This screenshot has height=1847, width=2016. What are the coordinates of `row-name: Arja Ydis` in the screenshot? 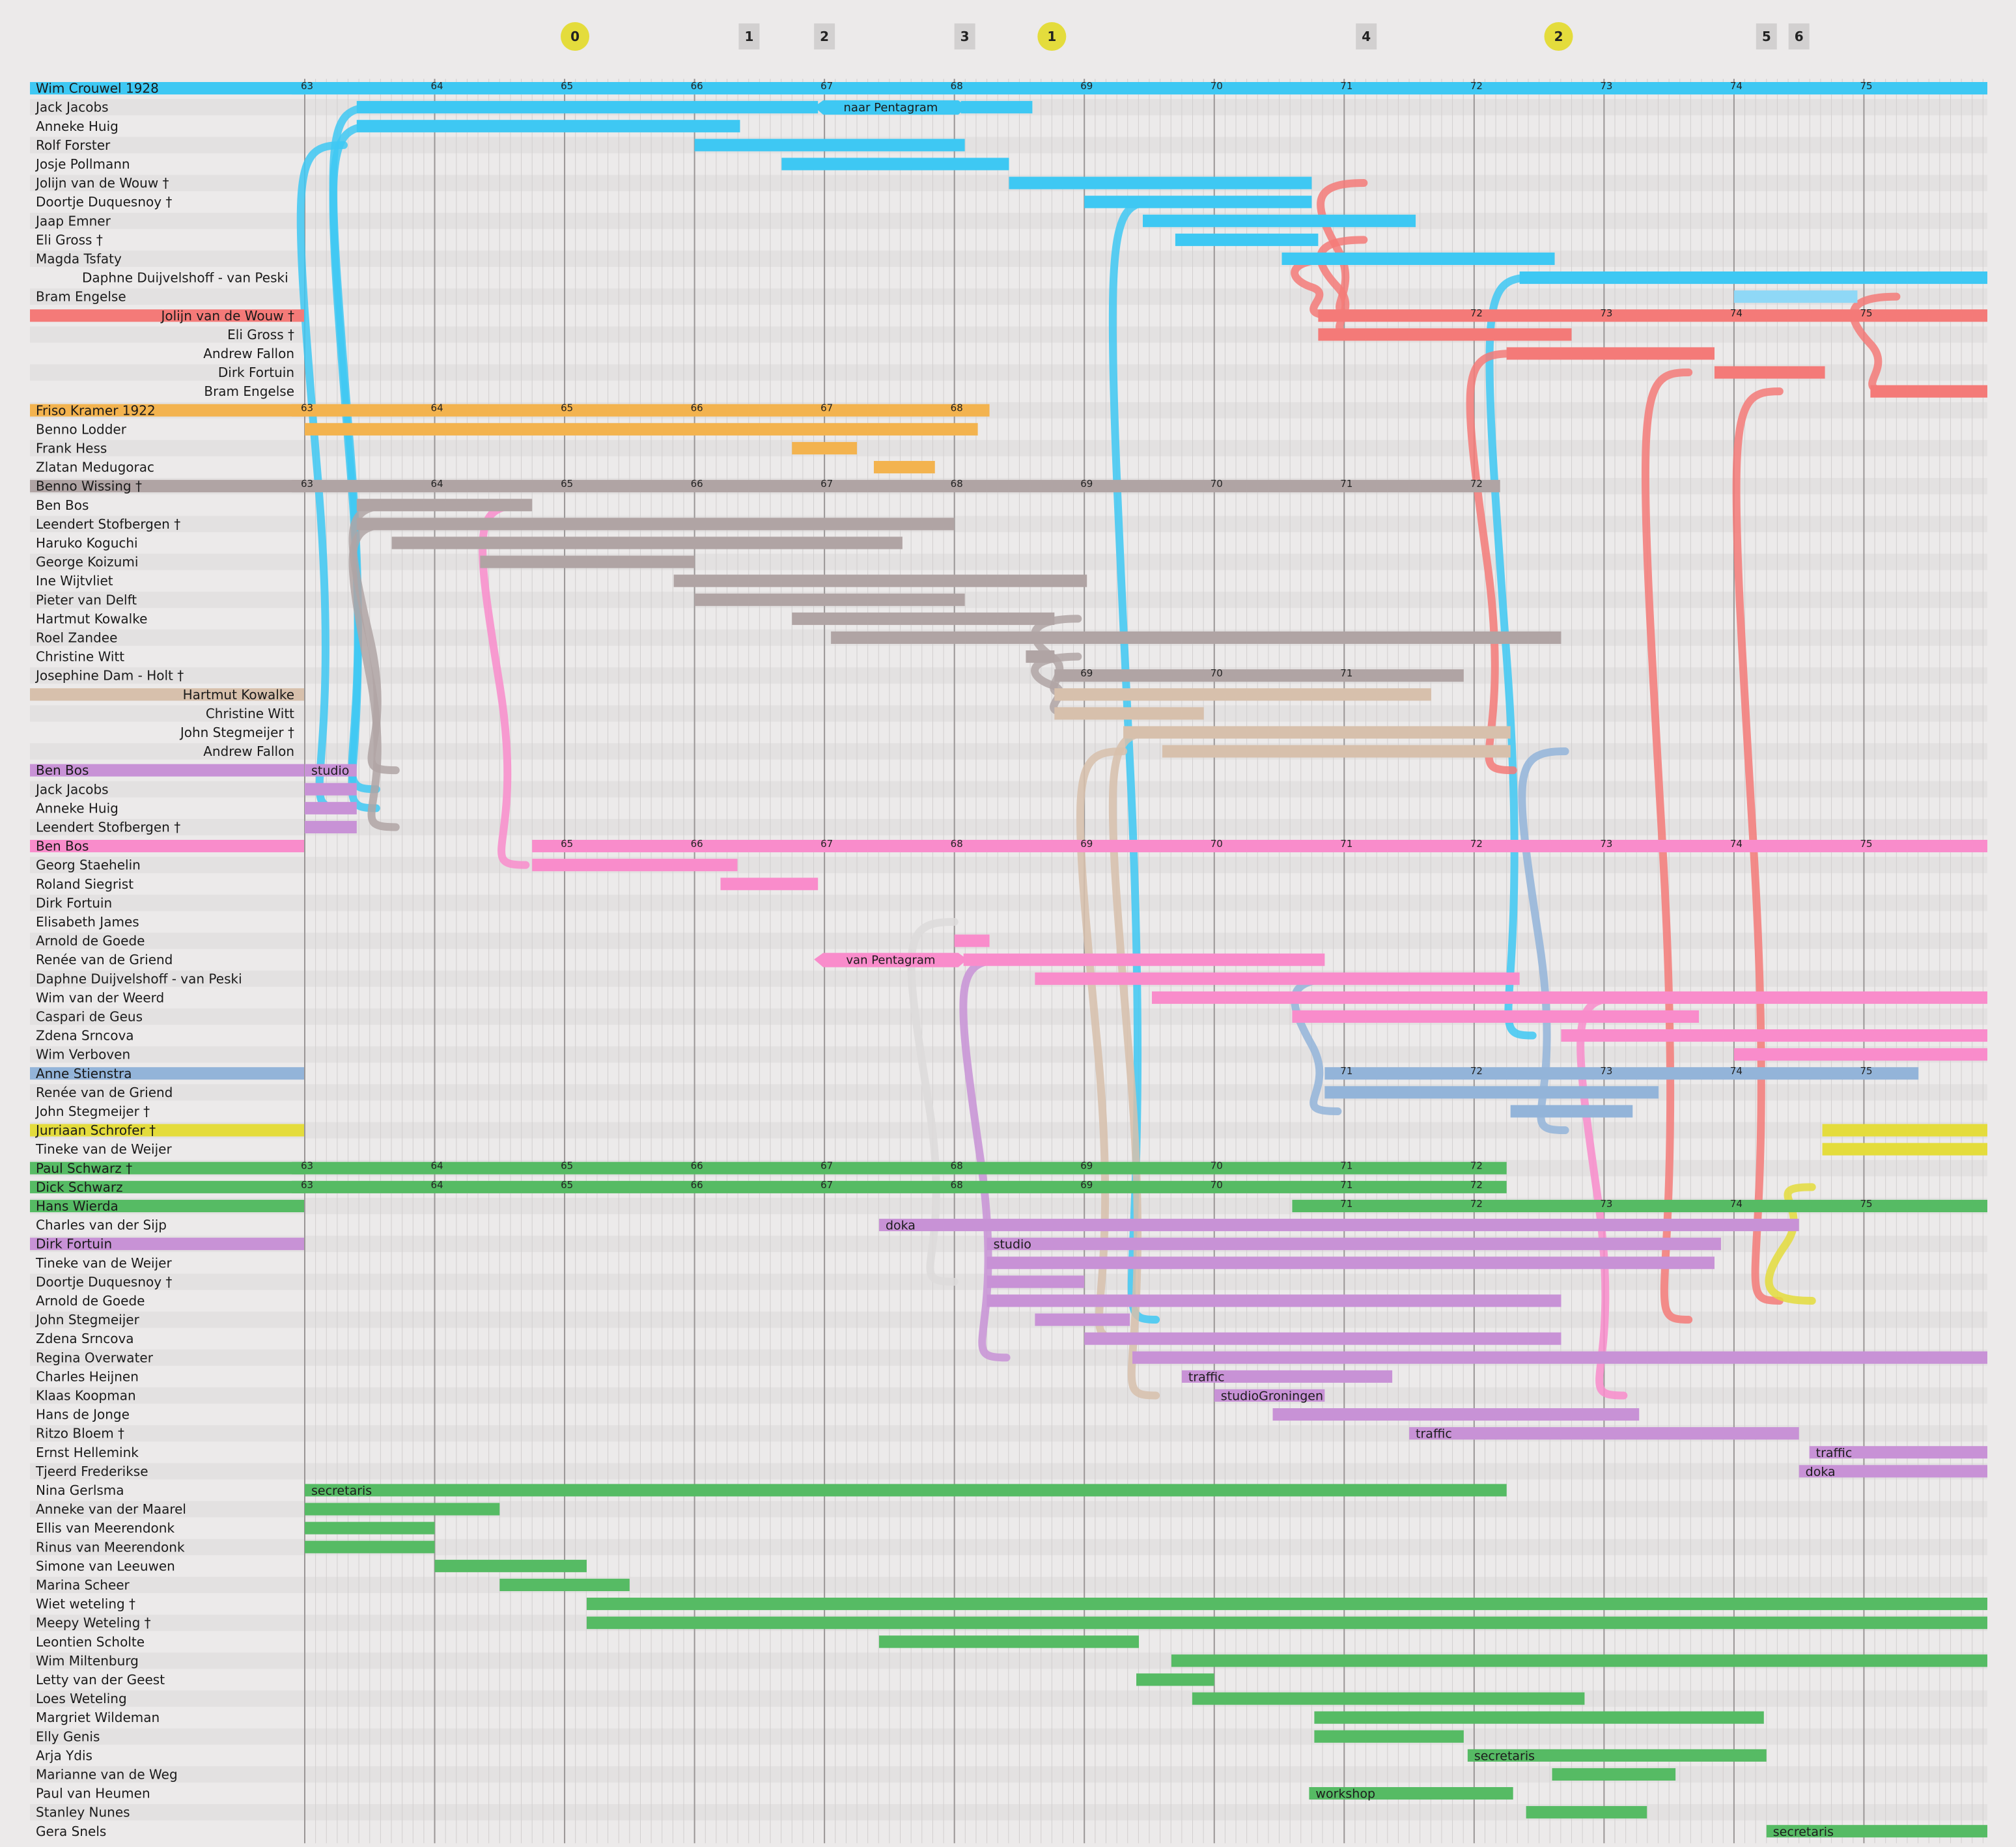 It's located at (64, 1755).